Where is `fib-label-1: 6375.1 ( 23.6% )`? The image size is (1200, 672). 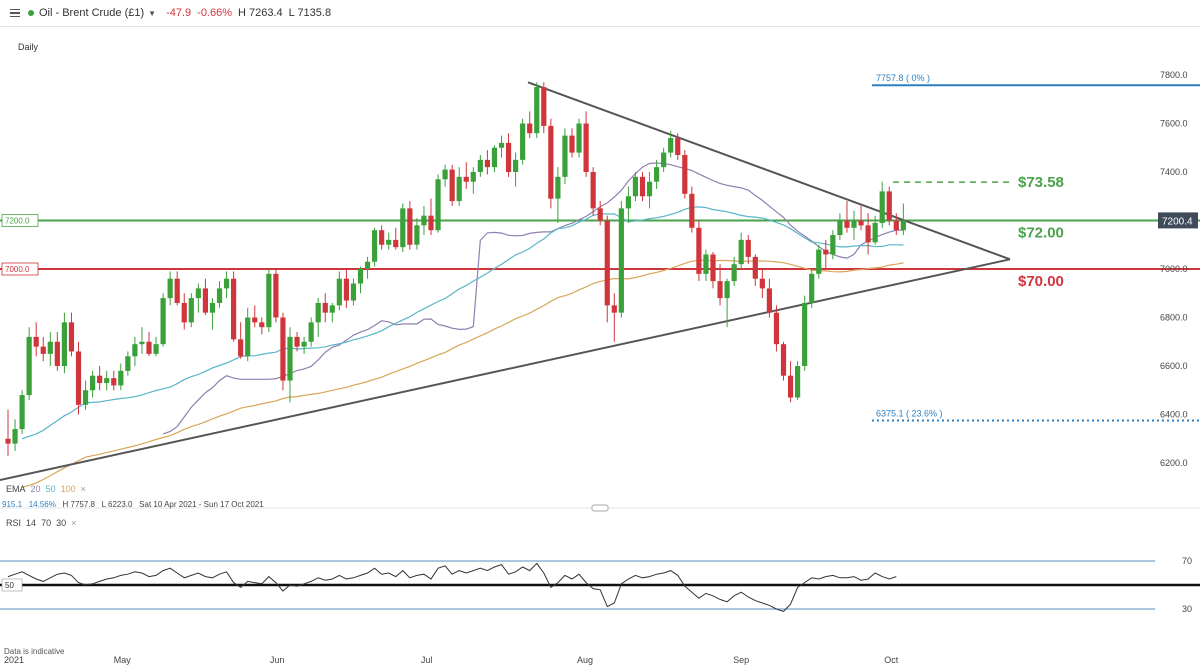
fib-label-1: 6375.1 ( 23.6% ) is located at coordinates (909, 414).